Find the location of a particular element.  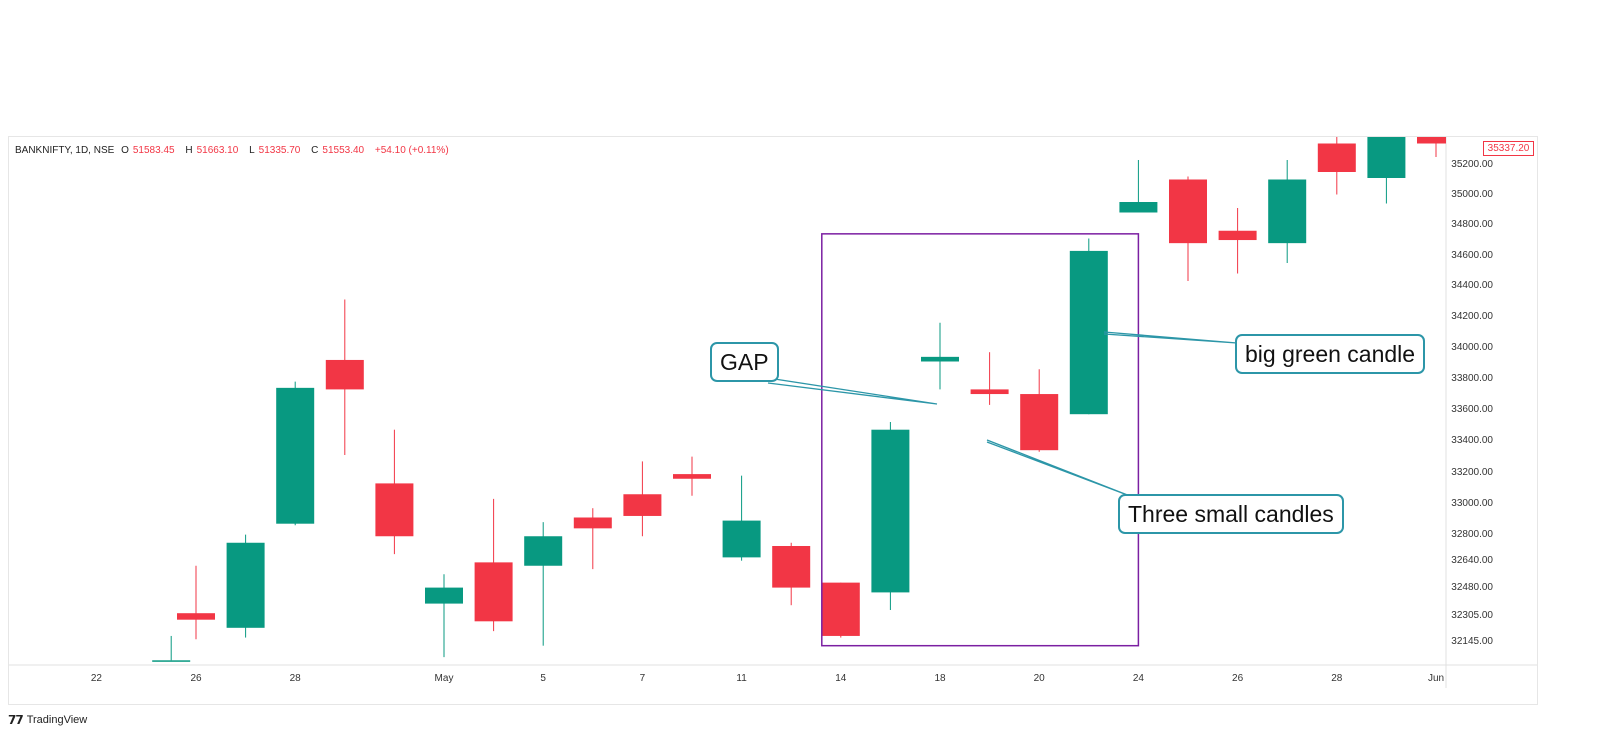

y-tick-label: 34200.00 is located at coordinates (1472, 316).